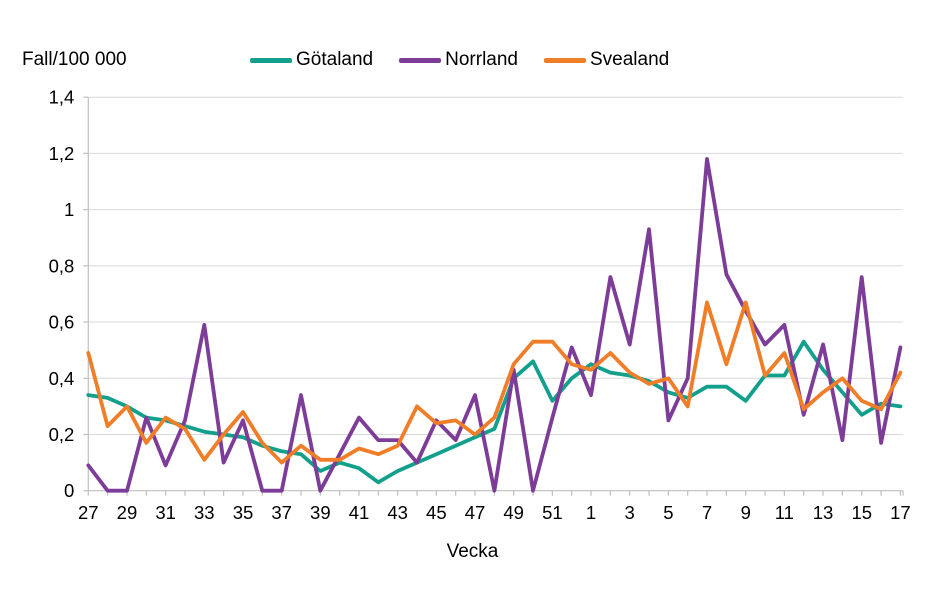 Image resolution: width=945 pixels, height=590 pixels. I want to click on y-tick-label: 0,8, so click(62, 265).